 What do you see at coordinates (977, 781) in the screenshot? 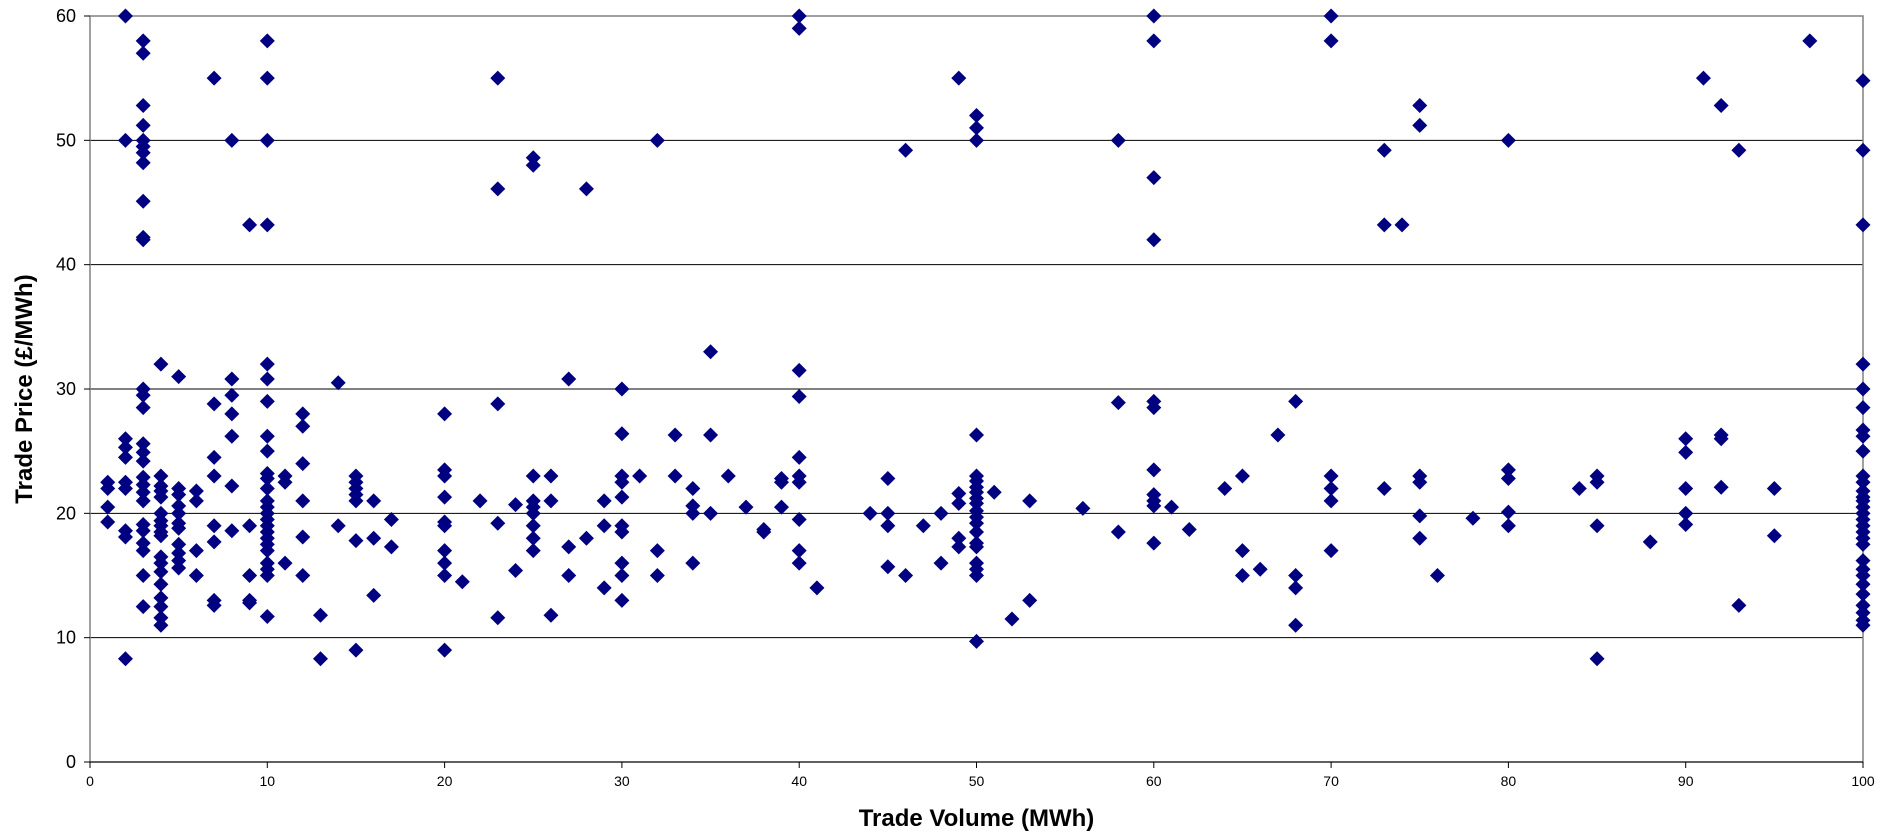
I see `x-tick-label: 50` at bounding box center [977, 781].